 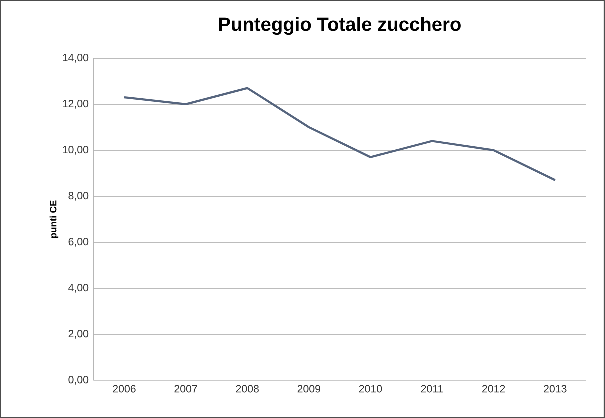 What do you see at coordinates (78, 288) in the screenshot?
I see `y-tick-label: 4,00` at bounding box center [78, 288].